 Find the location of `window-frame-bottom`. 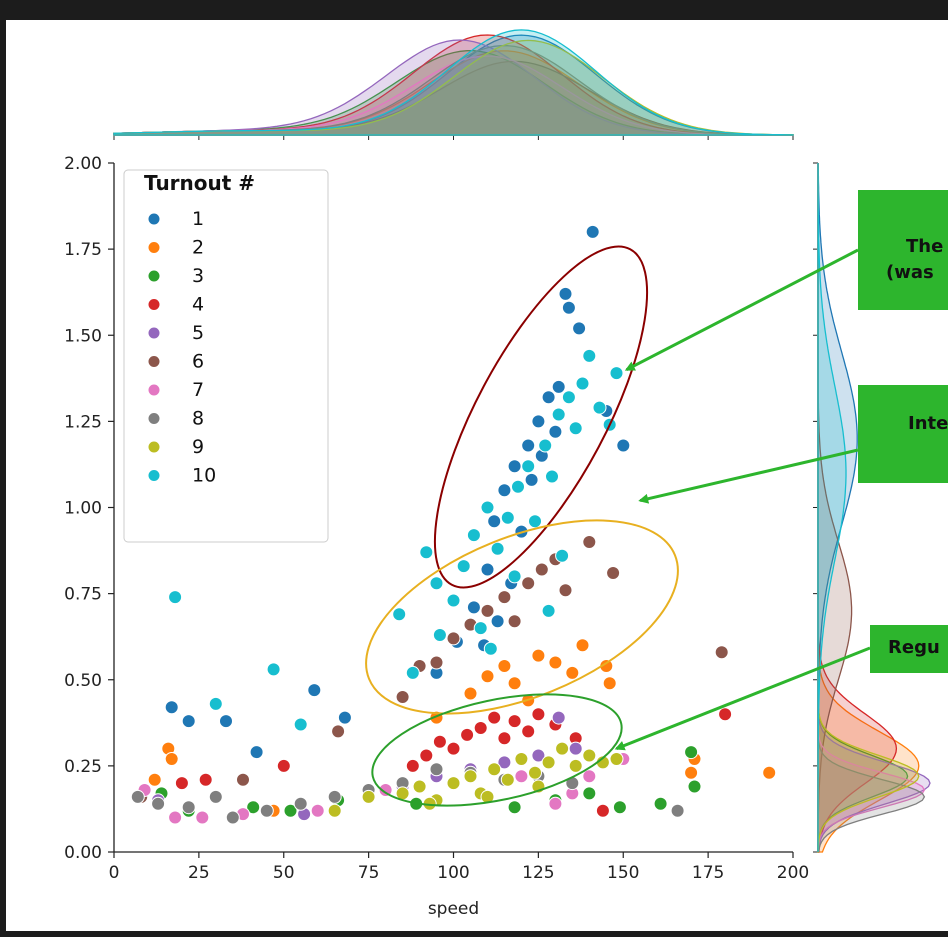

window-frame-bottom is located at coordinates (474, 934).